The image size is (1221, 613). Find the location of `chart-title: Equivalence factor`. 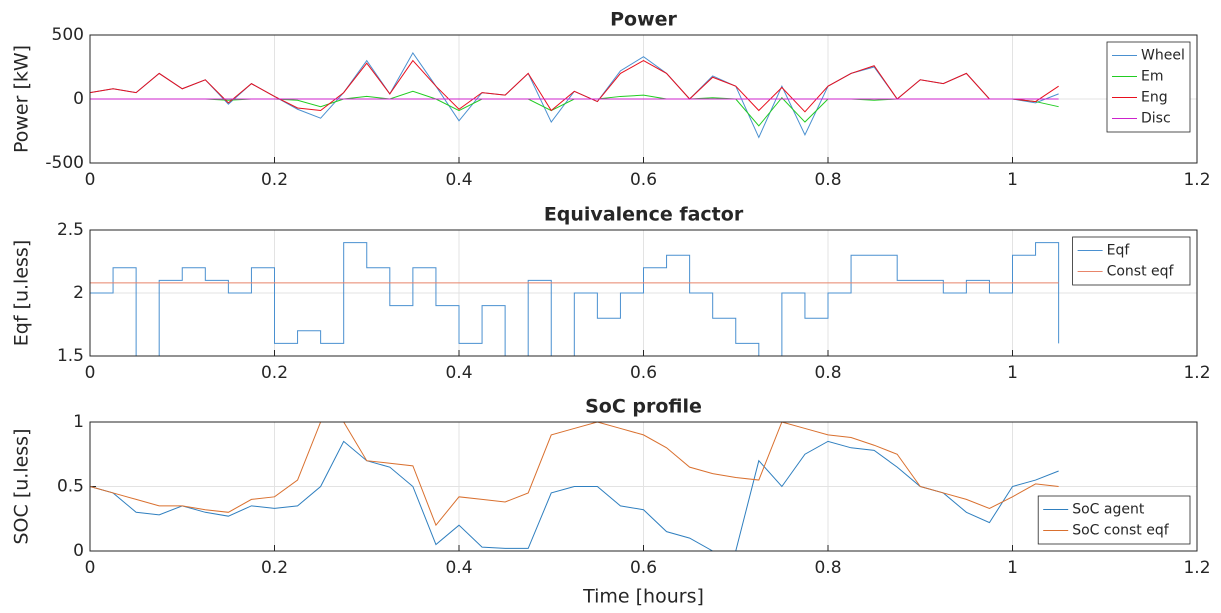

chart-title: Equivalence factor is located at coordinates (644, 215).